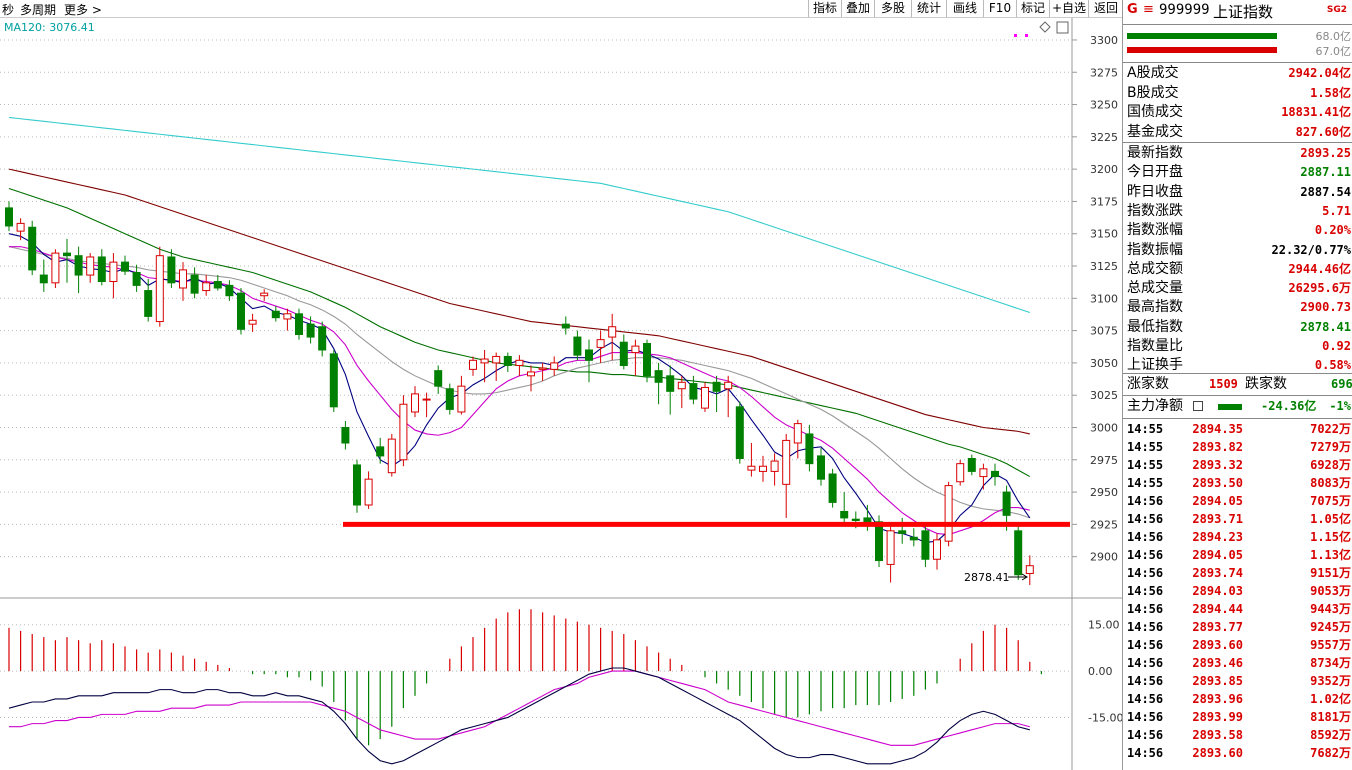 The image size is (1352, 770). I want to click on tick-row: 14:56 2893.60 7682万, so click(1237, 753).